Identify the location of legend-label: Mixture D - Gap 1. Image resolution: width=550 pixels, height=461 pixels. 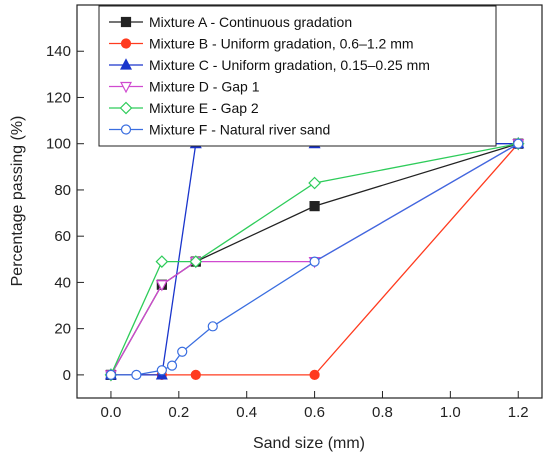
(204, 87).